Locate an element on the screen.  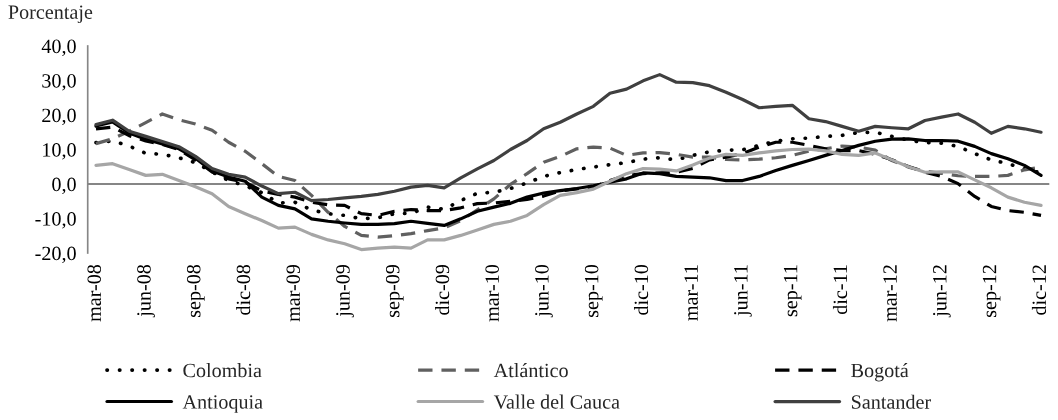
x-tick-label: jun-10 is located at coordinates (544, 291).